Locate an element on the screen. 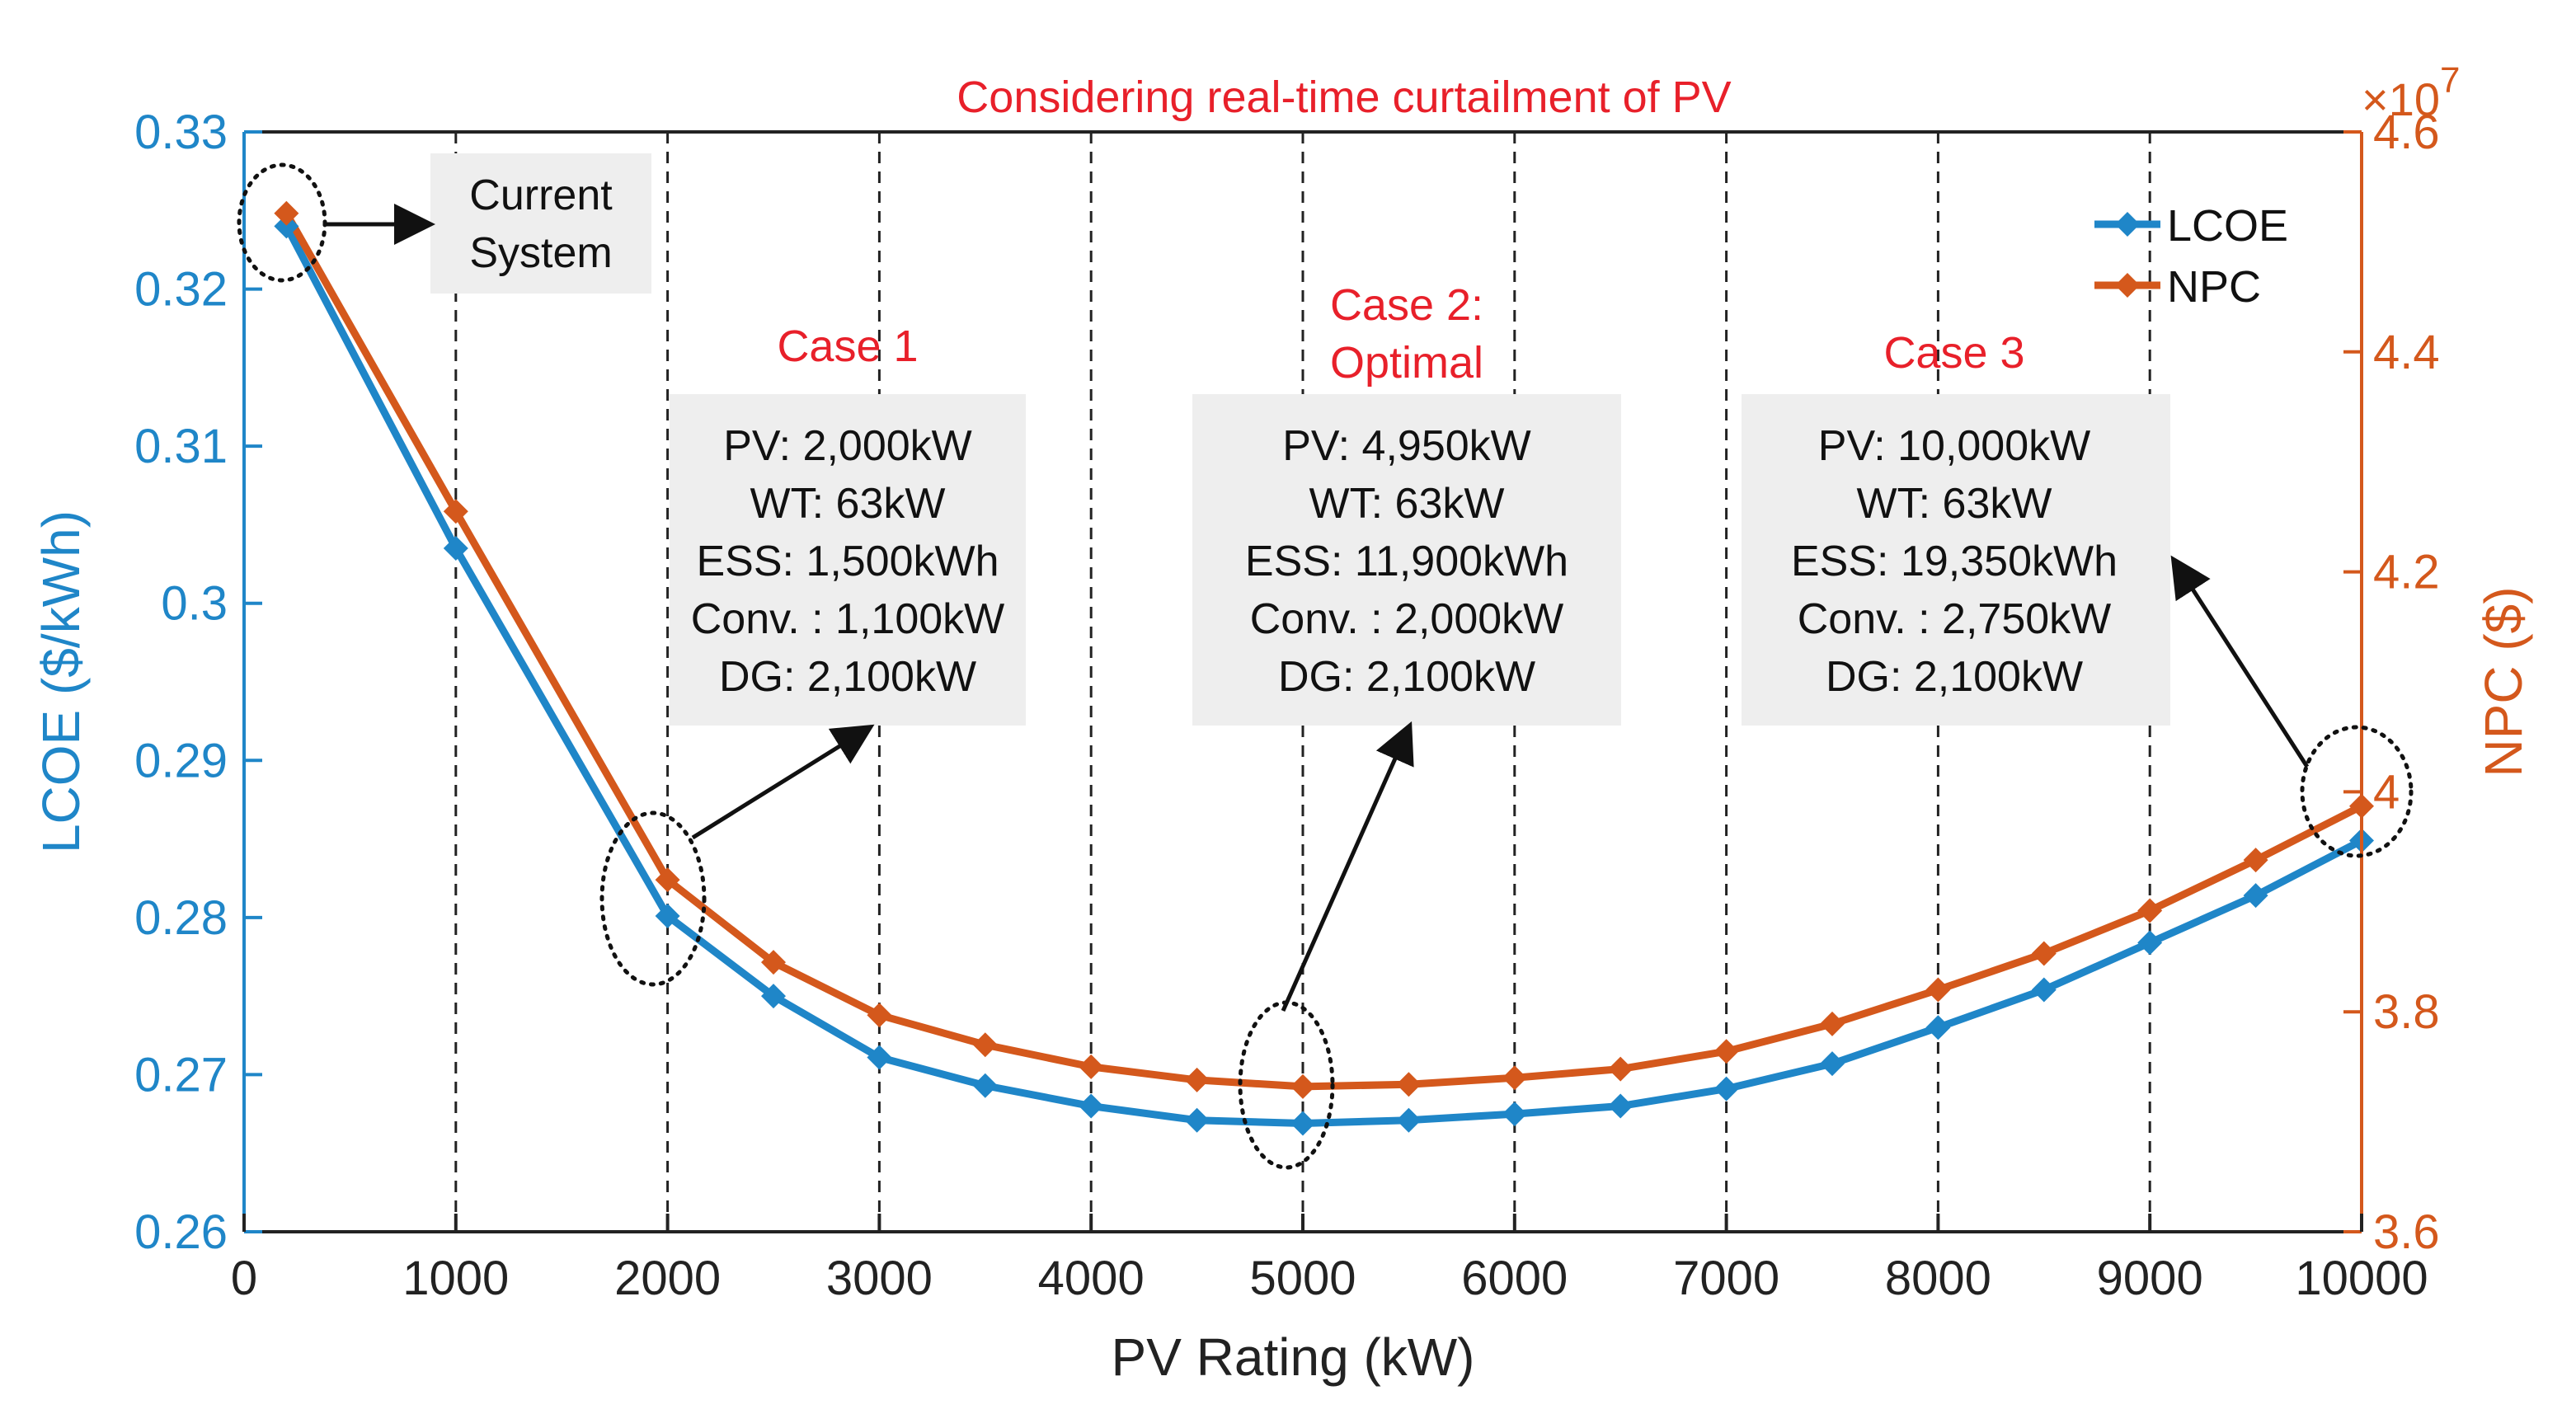 This screenshot has width=2576, height=1428. y2-tick-label: 4 is located at coordinates (2386, 792).